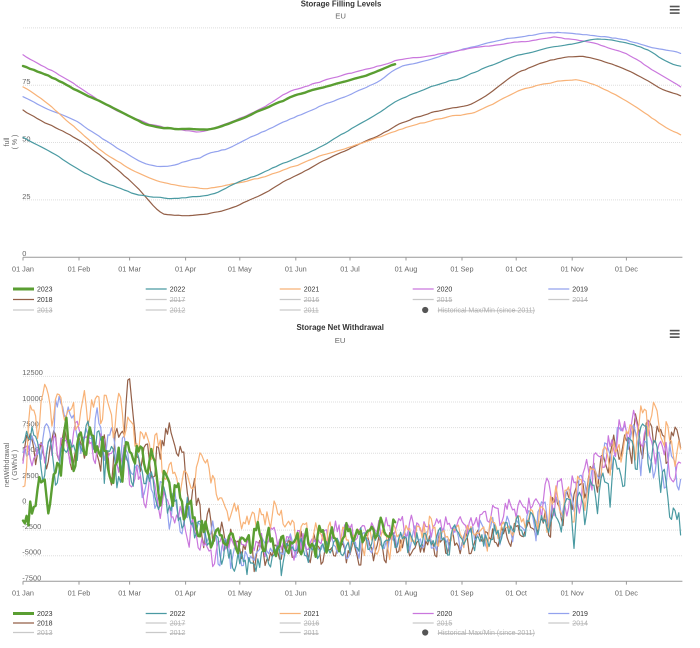  I want to click on svg-text: 7500, so click(30, 424).